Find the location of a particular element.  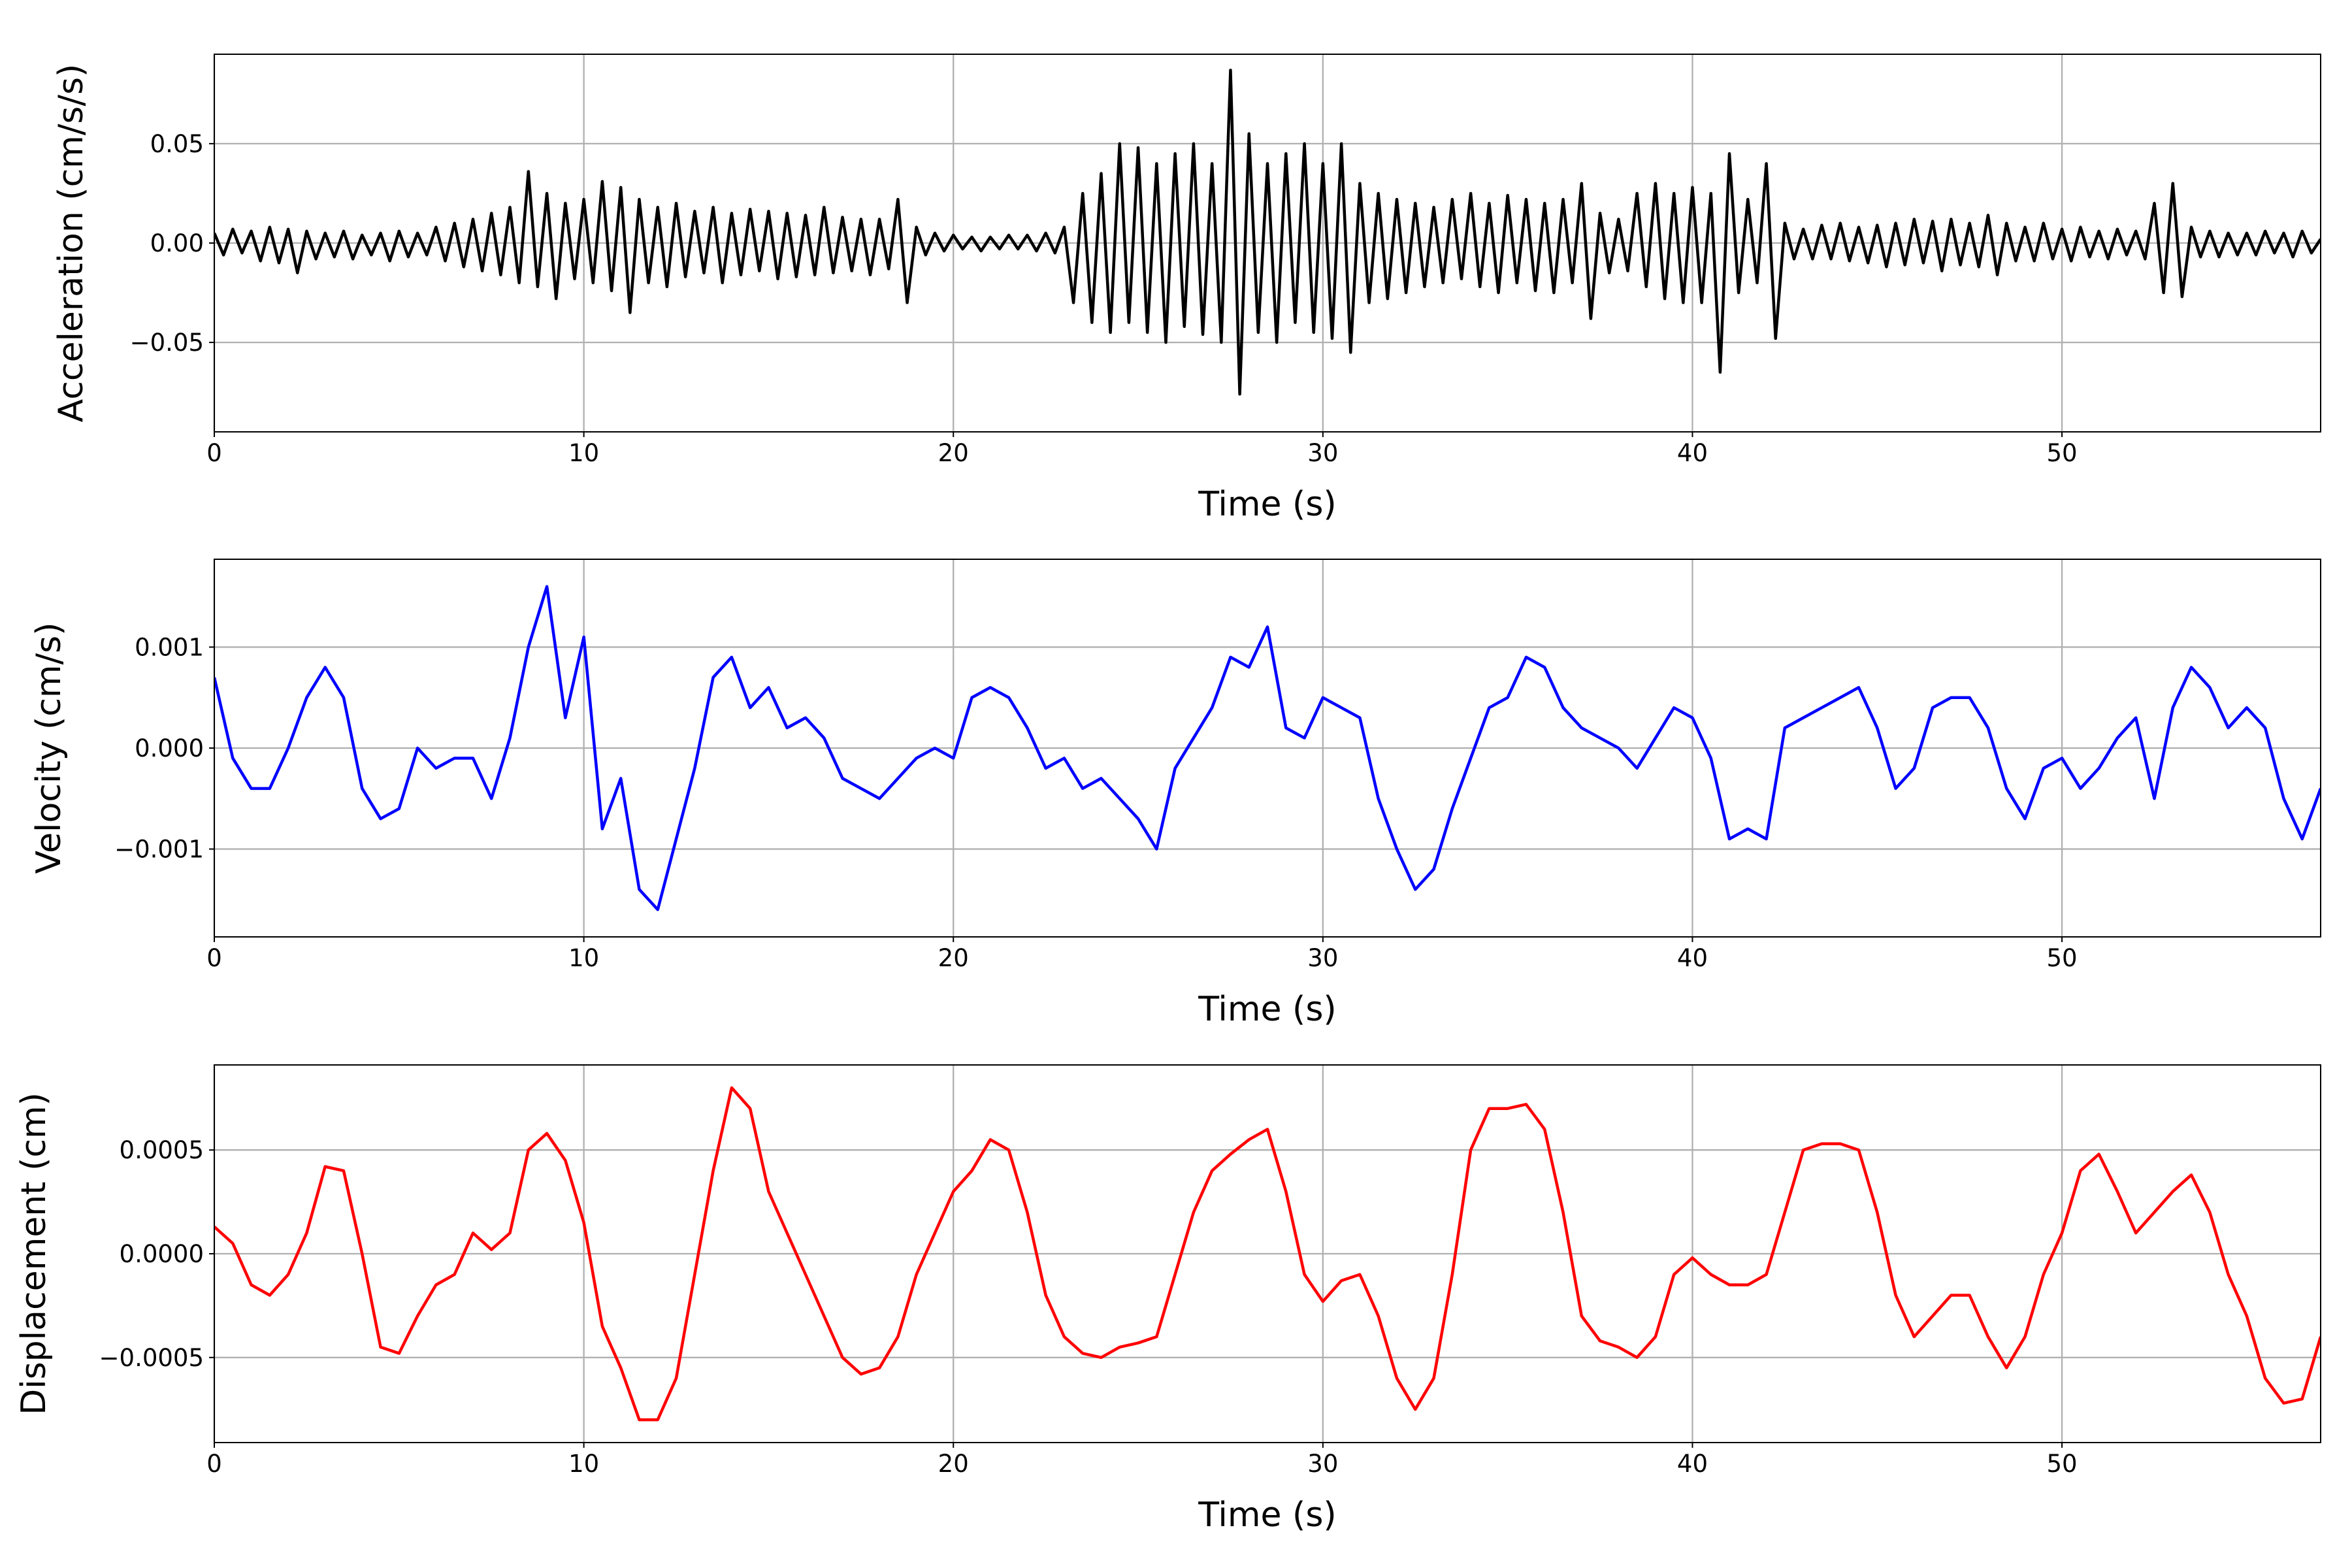

y-axis-label: Acceleration (cm/s/s) is located at coordinates (71, 243).